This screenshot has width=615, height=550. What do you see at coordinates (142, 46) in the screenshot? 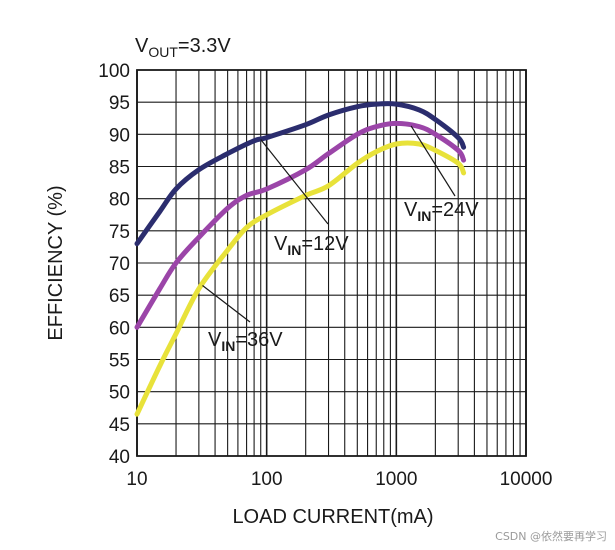
I see `chart-title-main: V` at bounding box center [142, 46].